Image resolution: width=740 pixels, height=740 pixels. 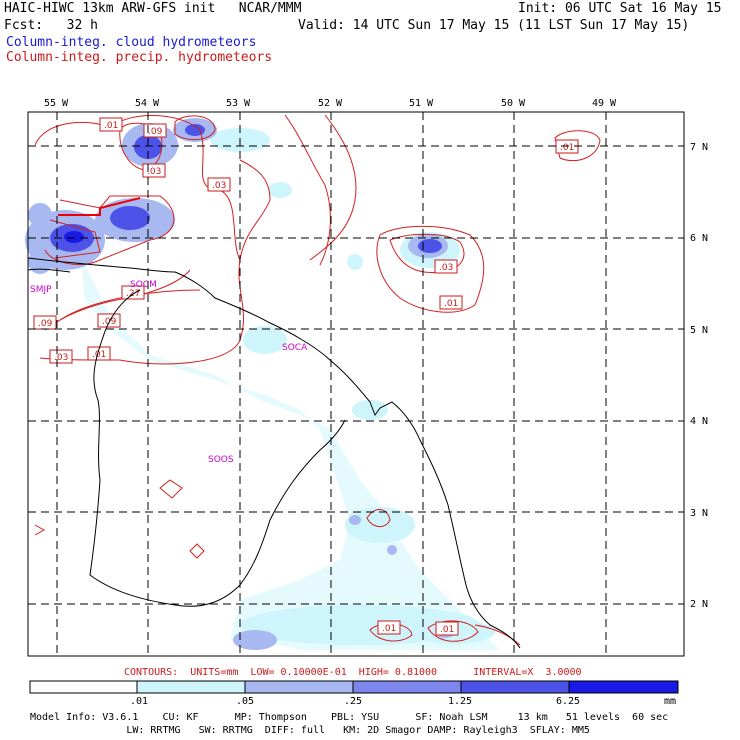 I want to click on forecast-hour: Fcst: 32 h, so click(x=51, y=25).